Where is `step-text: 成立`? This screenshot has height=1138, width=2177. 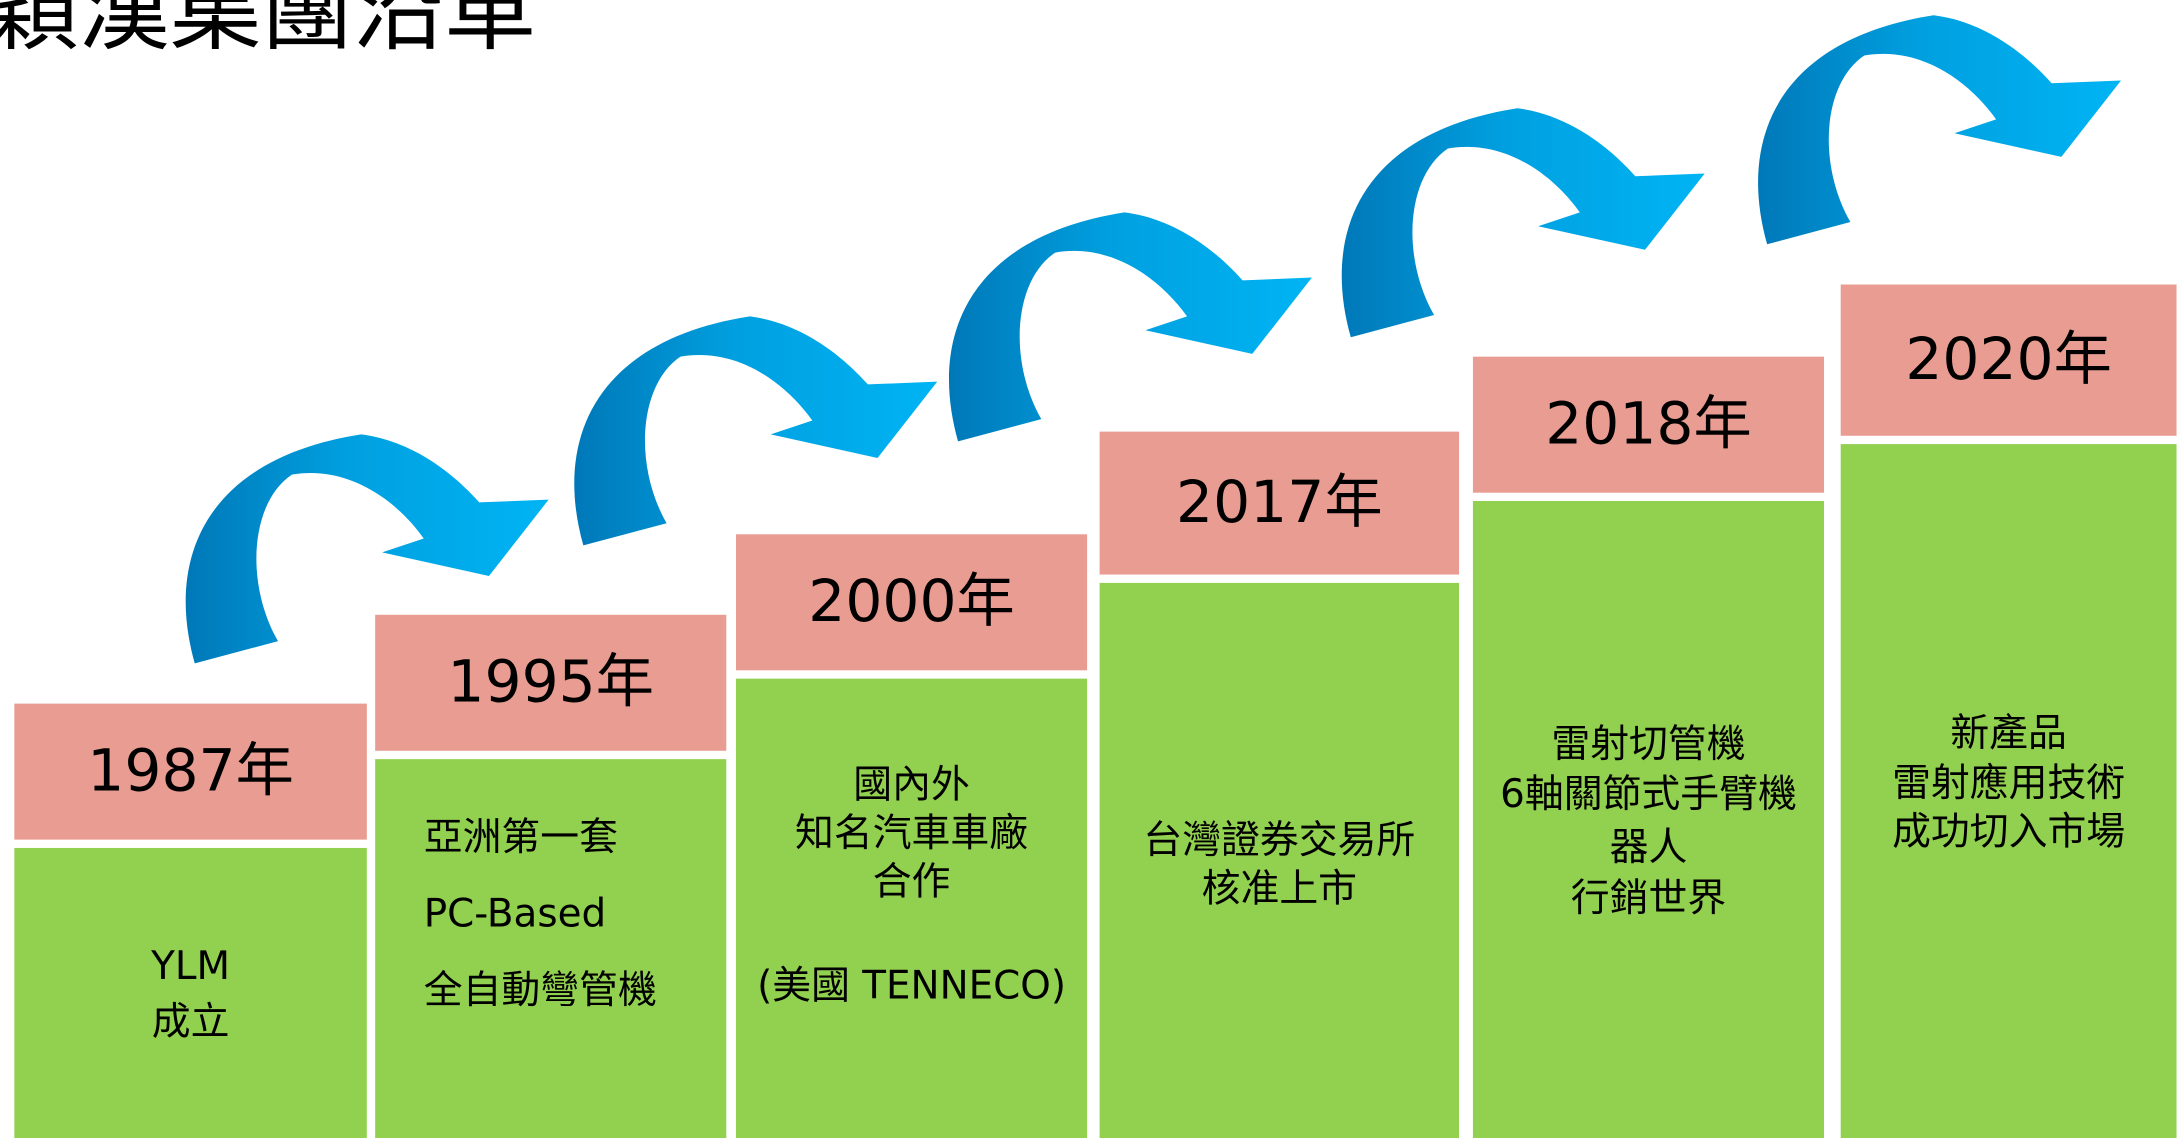 step-text: 成立 is located at coordinates (191, 1022).